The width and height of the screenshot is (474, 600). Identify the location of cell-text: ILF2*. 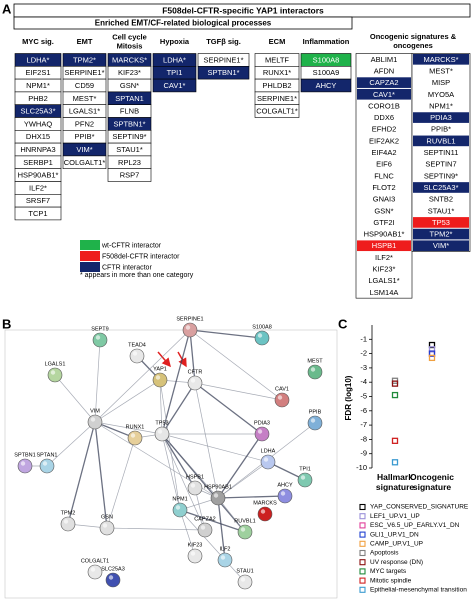
(38, 187).